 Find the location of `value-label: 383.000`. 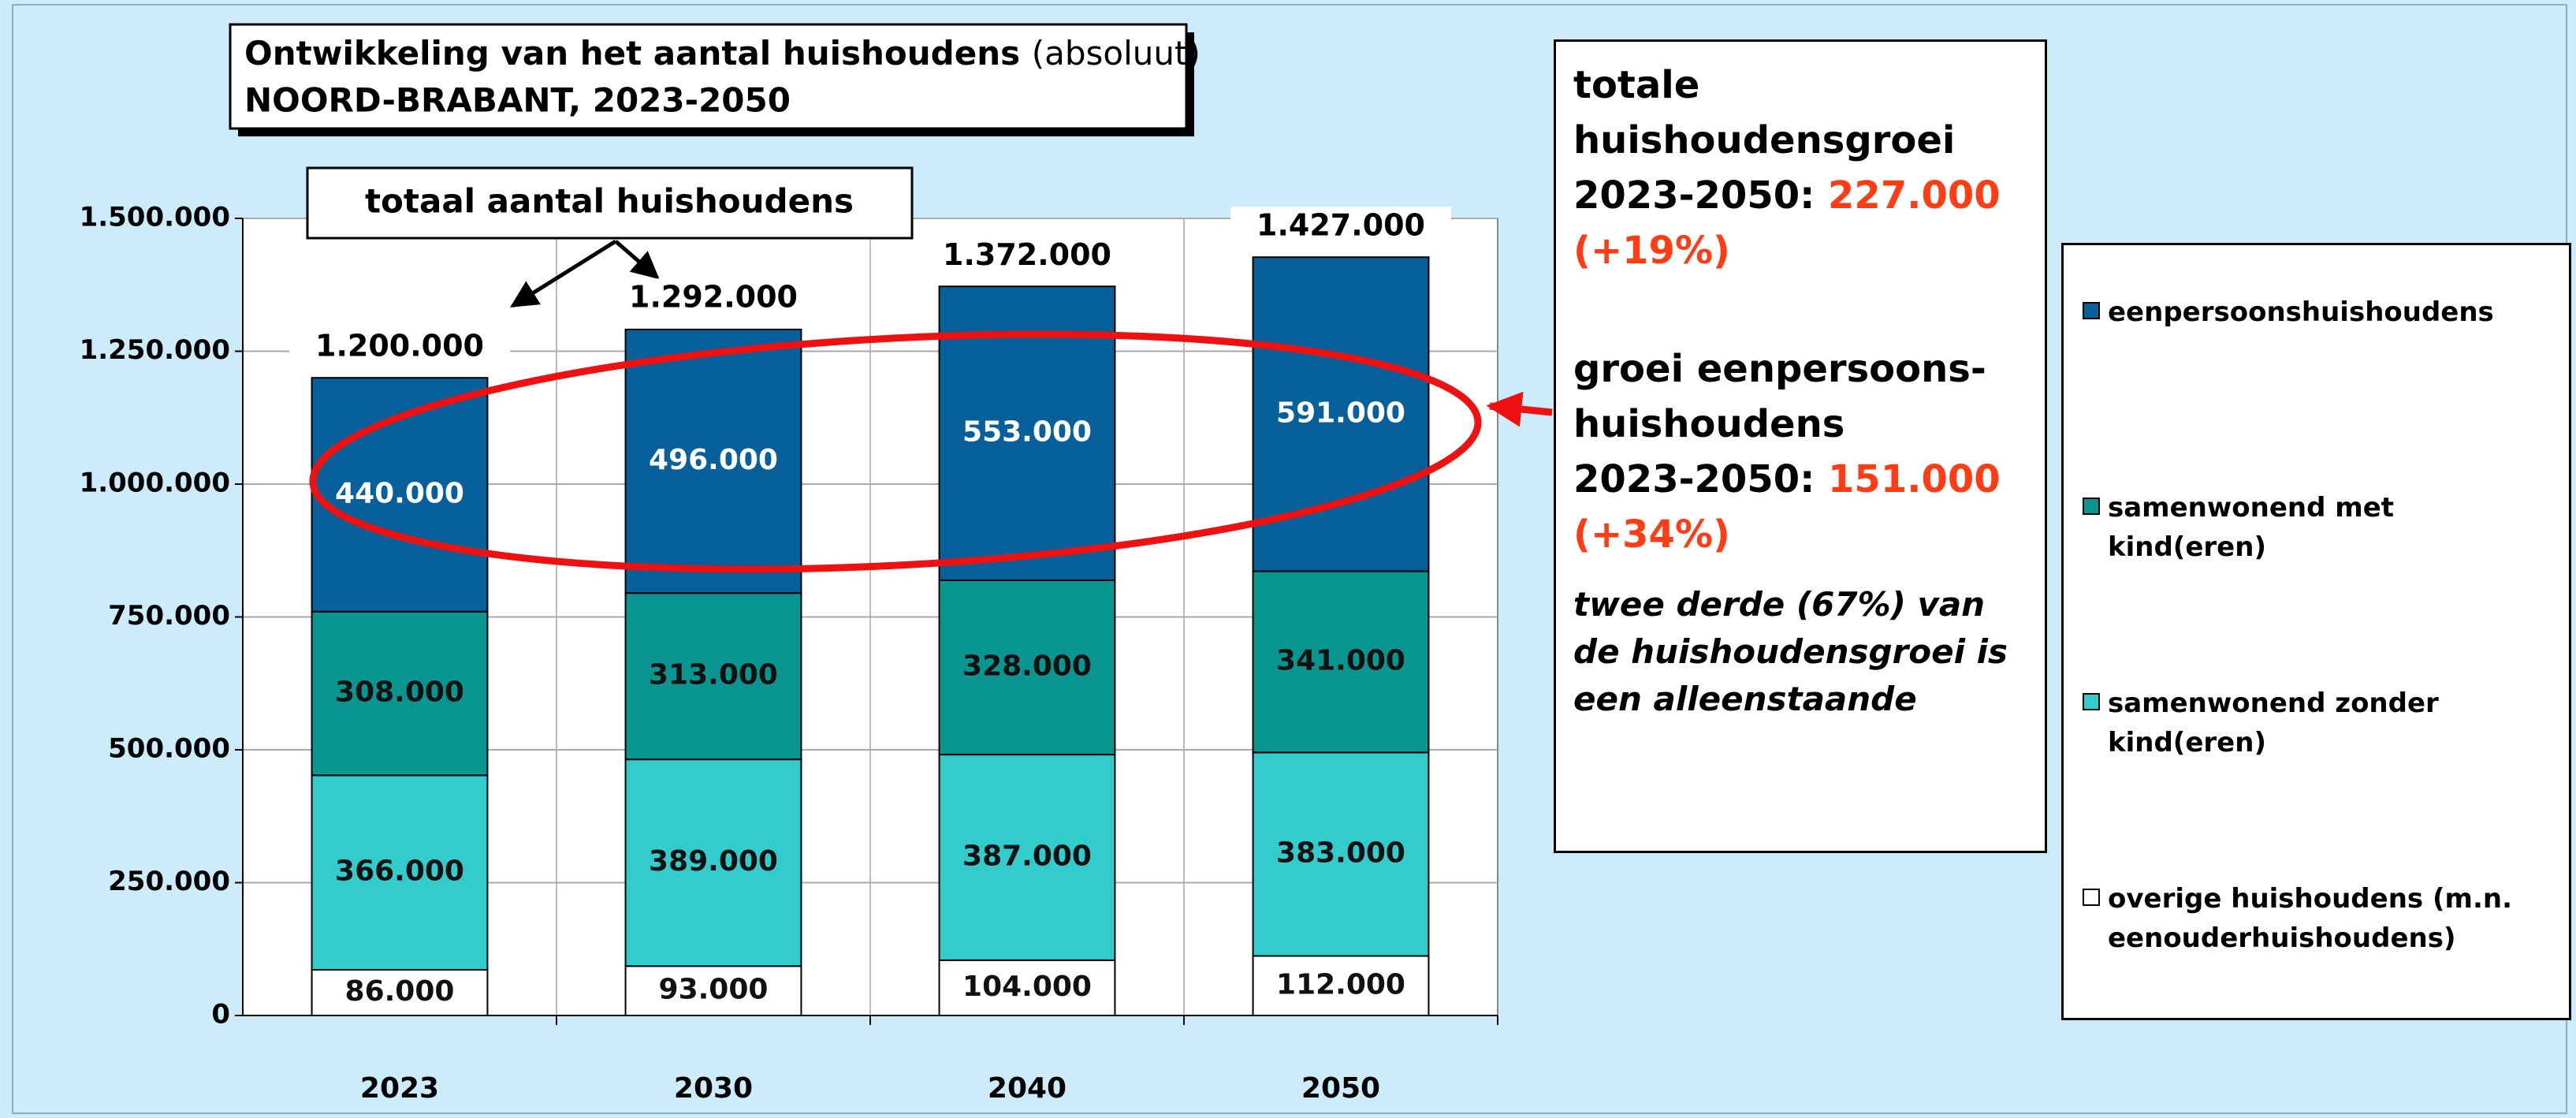

value-label: 383.000 is located at coordinates (1340, 853).